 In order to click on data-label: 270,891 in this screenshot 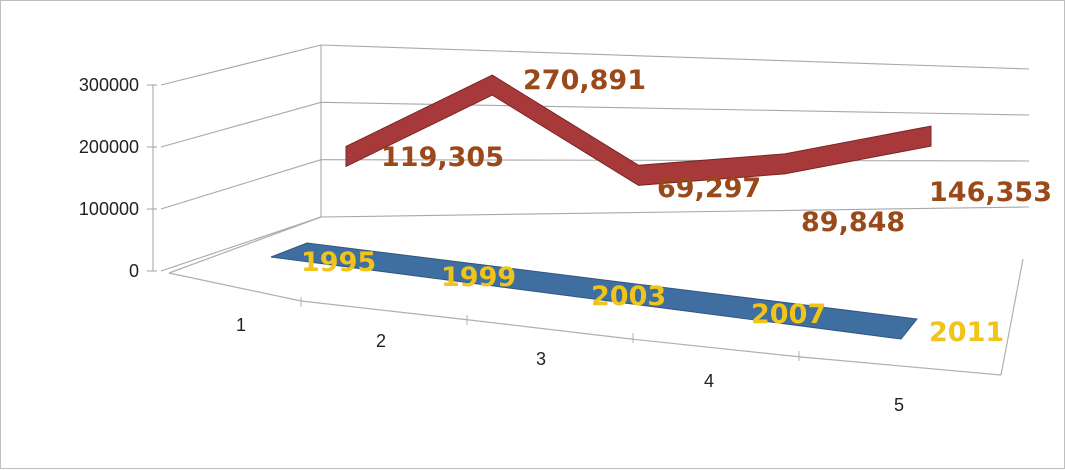, I will do `click(584, 80)`.